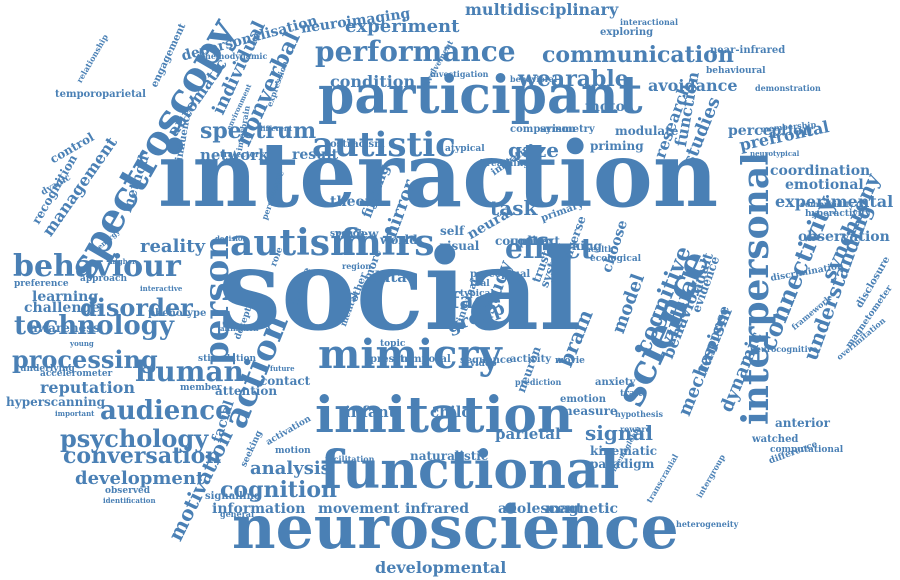  Describe the element at coordinates (609, 107) in the screenshot. I see `cloud-word-motor: motor` at that location.